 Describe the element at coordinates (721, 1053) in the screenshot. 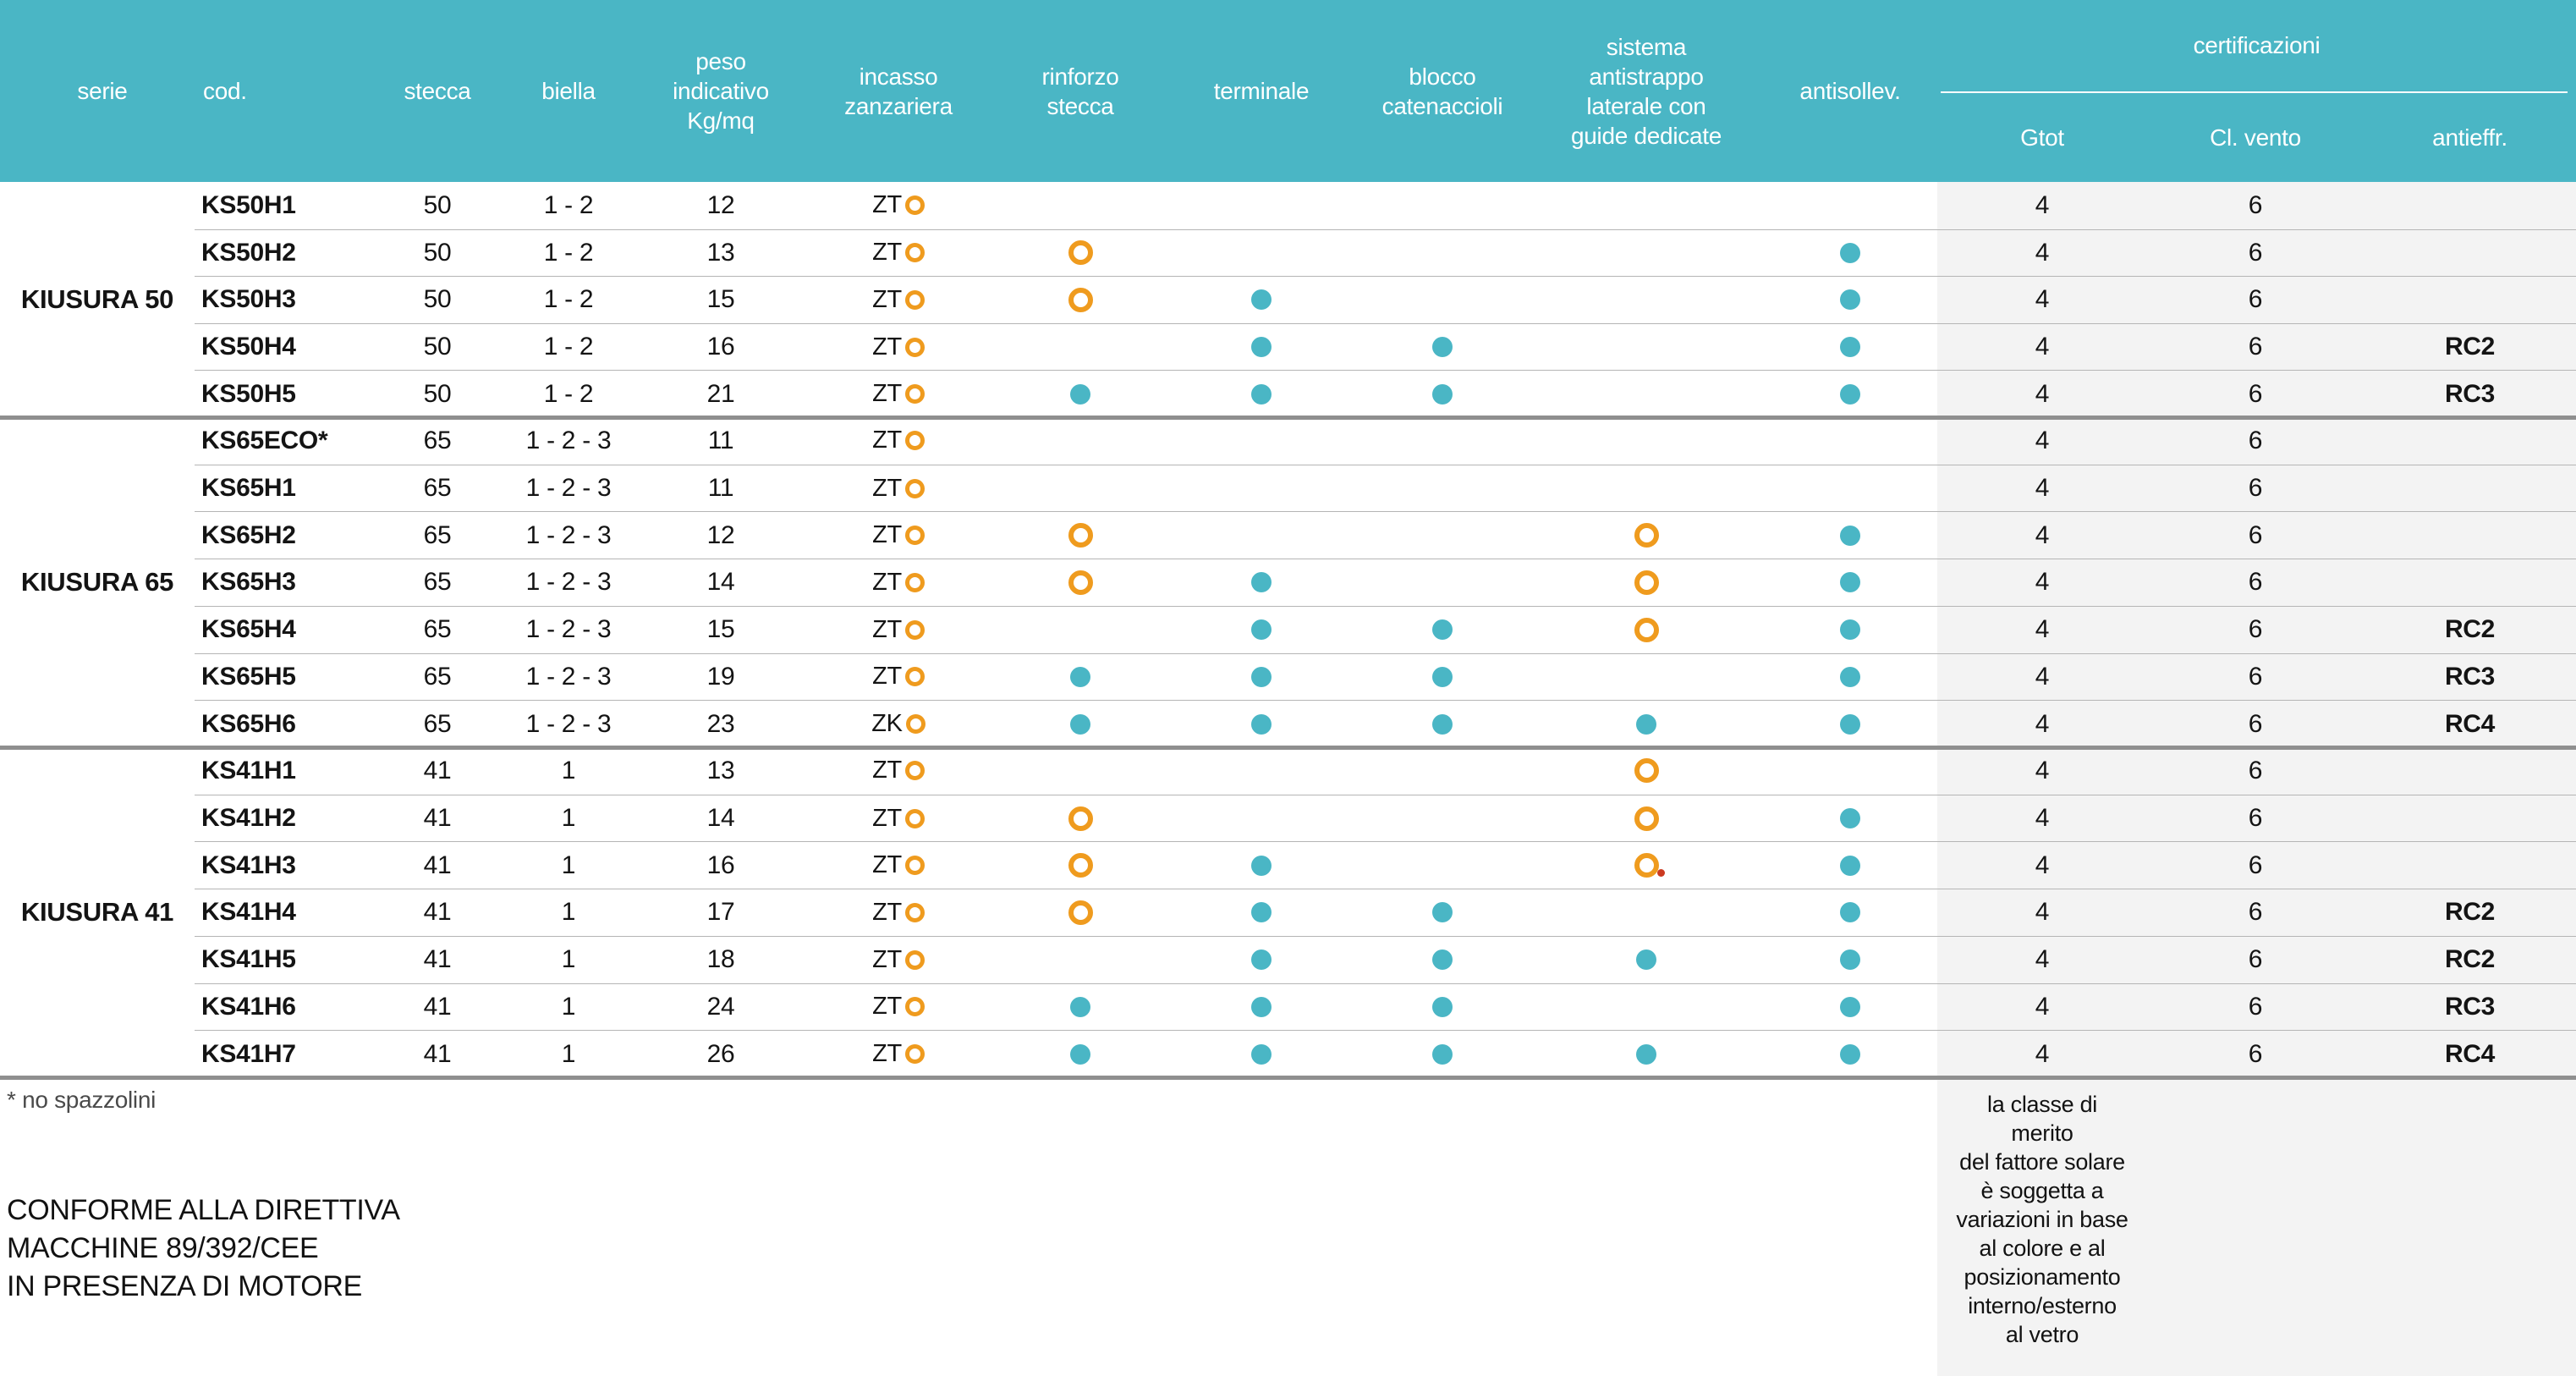

I see `cell-peso: 26` at that location.